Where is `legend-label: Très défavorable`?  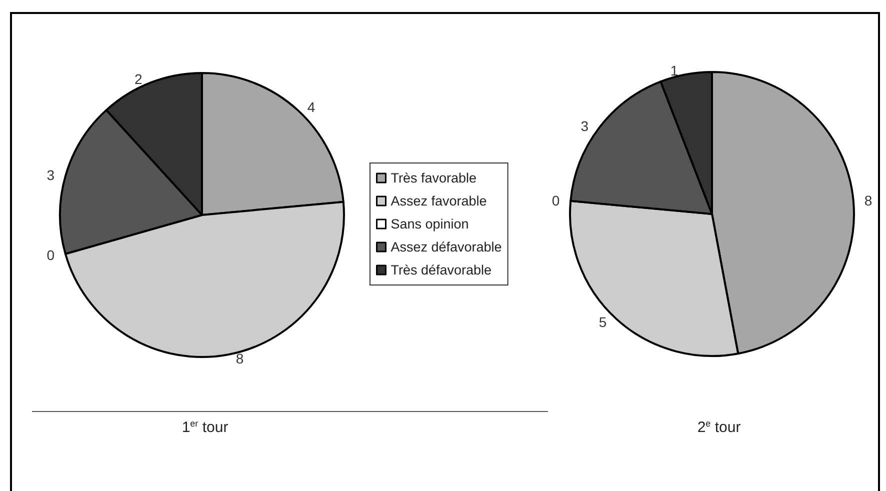 legend-label: Très défavorable is located at coordinates (441, 270).